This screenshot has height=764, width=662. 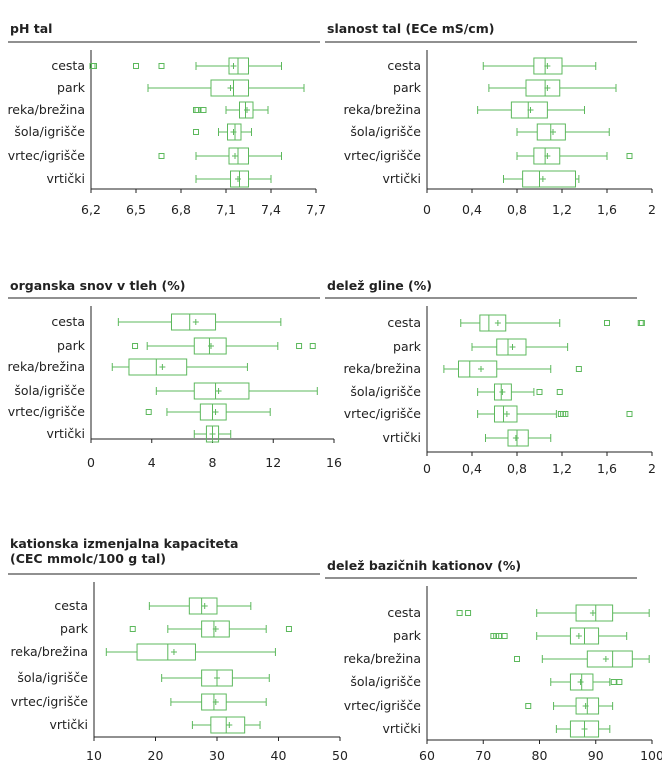 What do you see at coordinates (540, 755) in the screenshot?
I see `x-tick-label: 80` at bounding box center [540, 755].